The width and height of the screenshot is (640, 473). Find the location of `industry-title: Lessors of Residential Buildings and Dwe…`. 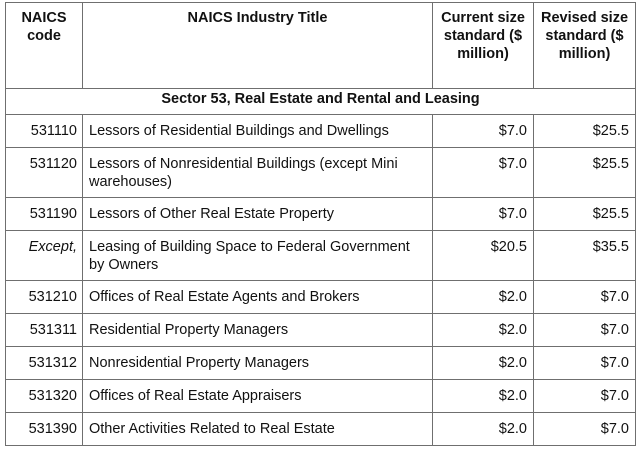

industry-title: Lessors of Residential Buildings and Dwe… is located at coordinates (257, 131).